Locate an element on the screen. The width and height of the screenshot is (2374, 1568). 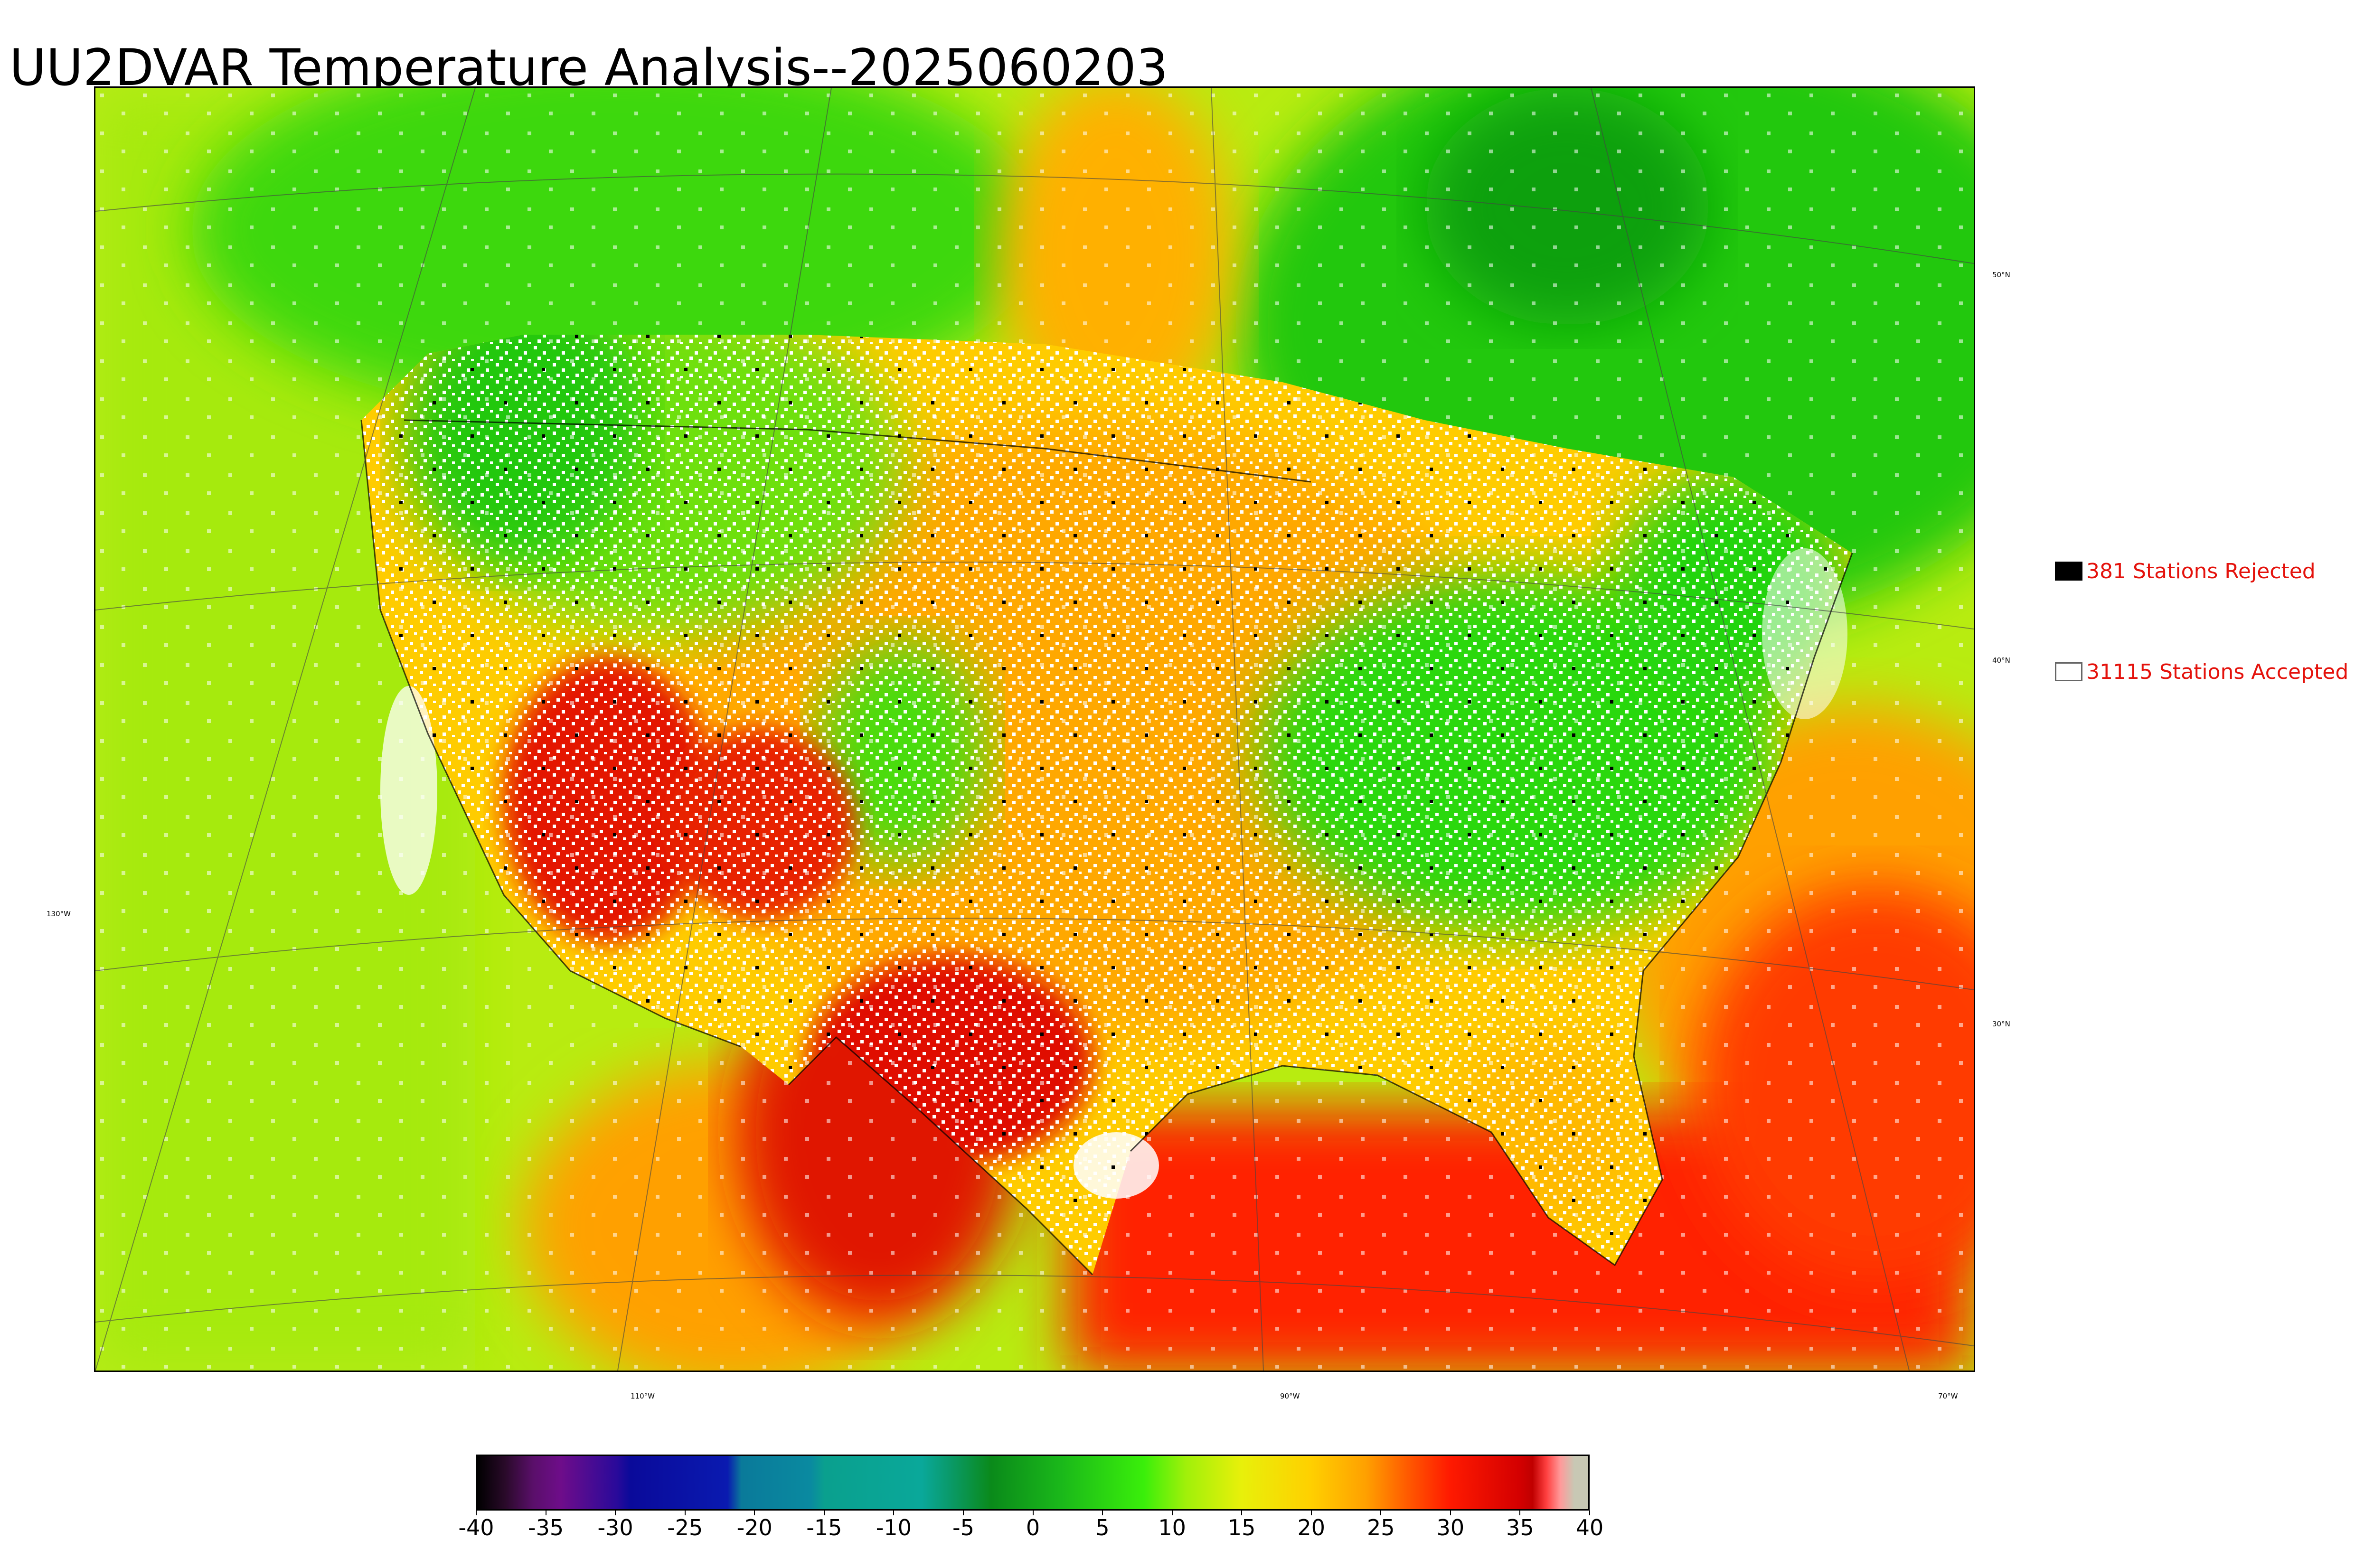
colorbar-tick-label: -15 is located at coordinates (824, 1528).